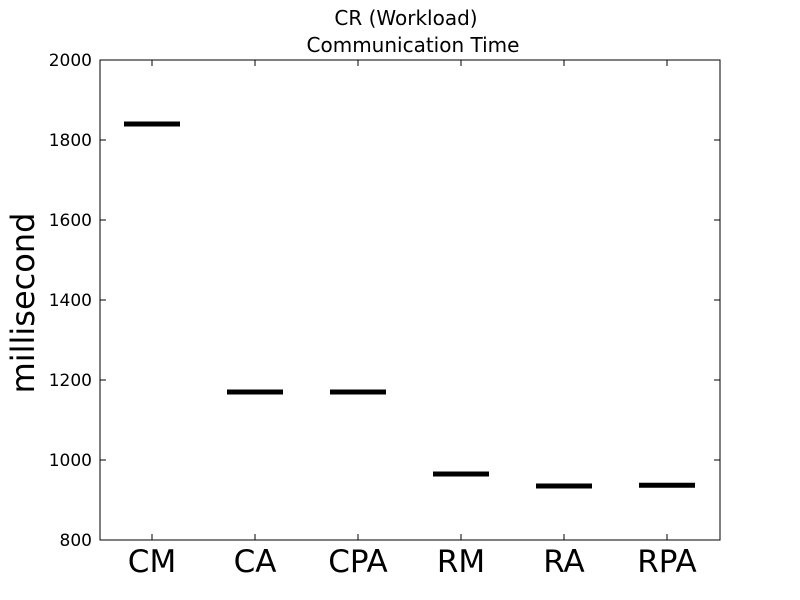 The width and height of the screenshot is (800, 600). What do you see at coordinates (76, 541) in the screenshot?
I see `y-tick-label: 800` at bounding box center [76, 541].